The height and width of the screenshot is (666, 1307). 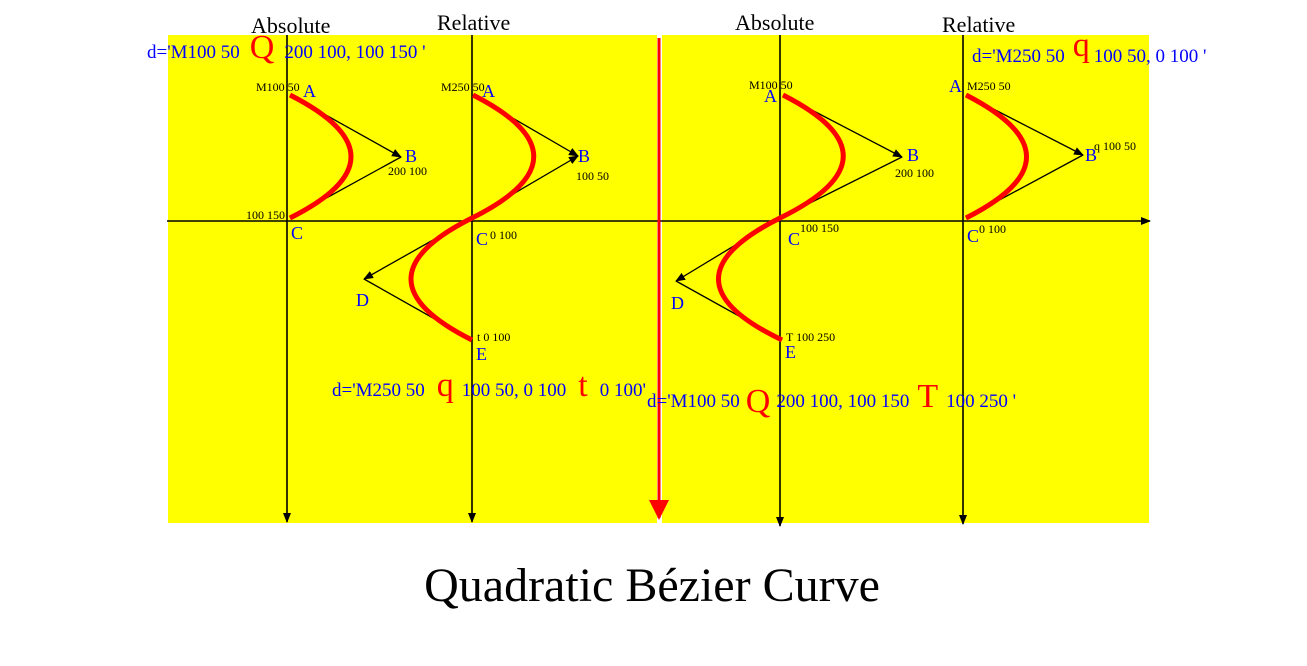 I want to click on right-relative-figure, so click(x=1024, y=156).